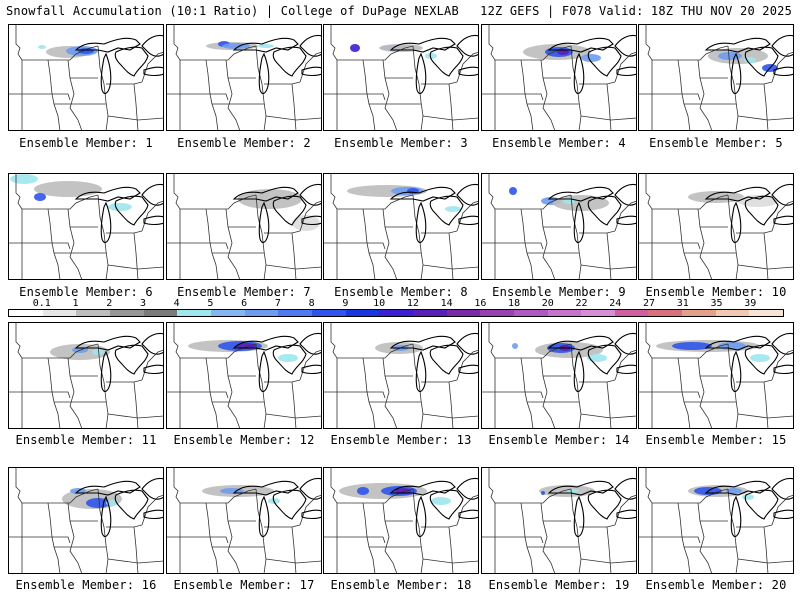 The height and width of the screenshot is (600, 800). What do you see at coordinates (559, 292) in the screenshot?
I see `member-caption-9: Ensemble Member: 9` at bounding box center [559, 292].